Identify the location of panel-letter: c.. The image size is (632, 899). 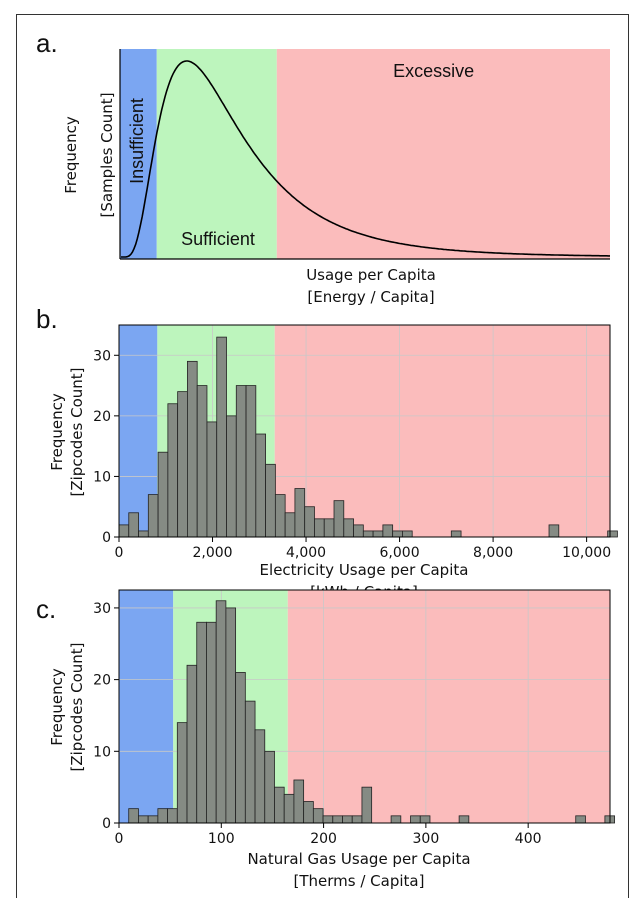
(46, 609).